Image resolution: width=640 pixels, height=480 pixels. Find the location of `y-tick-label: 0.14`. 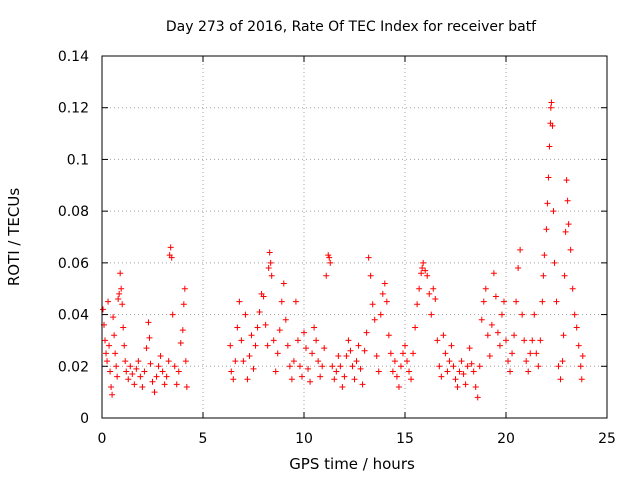

y-tick-label: 0.14 is located at coordinates (73, 57).